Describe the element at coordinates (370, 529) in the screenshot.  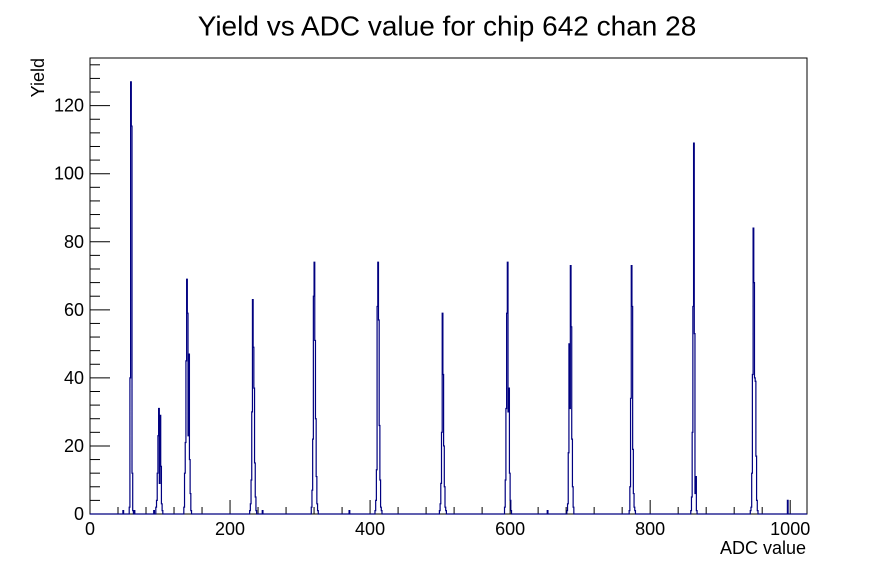
I see `x-tick-label: 400` at that location.